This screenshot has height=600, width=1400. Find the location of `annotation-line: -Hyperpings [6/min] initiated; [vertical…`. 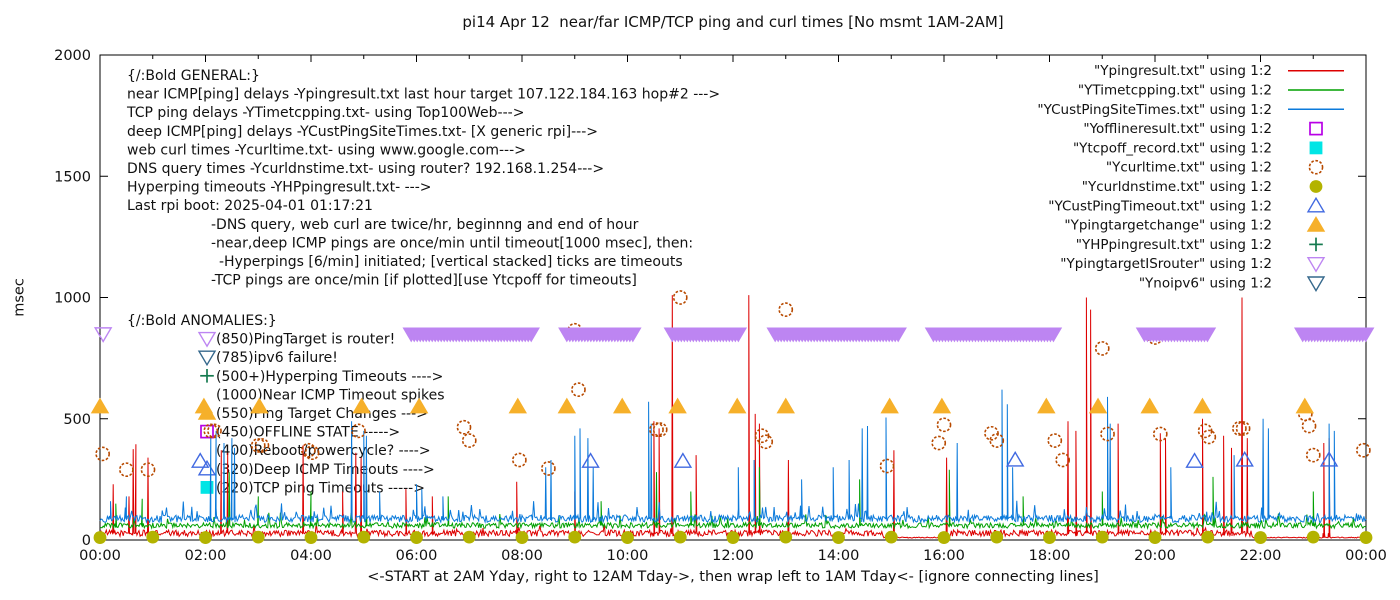

annotation-line: -Hyperpings [6/min] initiated; [vertical… is located at coordinates (451, 262).